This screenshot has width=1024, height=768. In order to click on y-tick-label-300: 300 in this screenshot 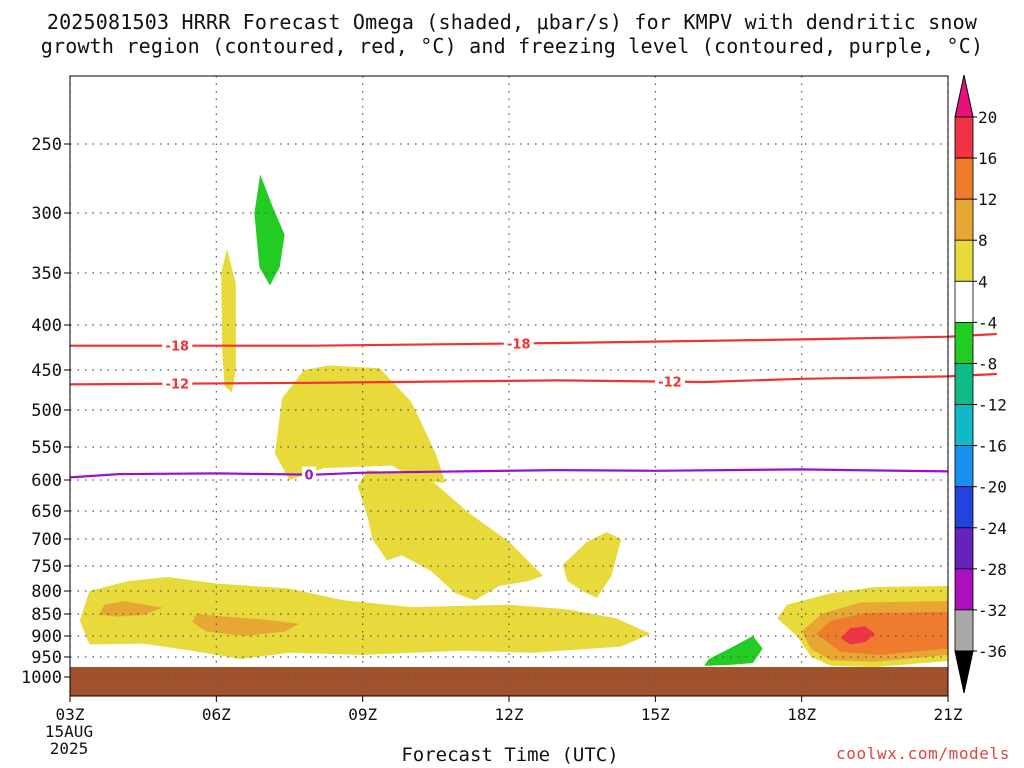, I will do `click(46, 214)`.